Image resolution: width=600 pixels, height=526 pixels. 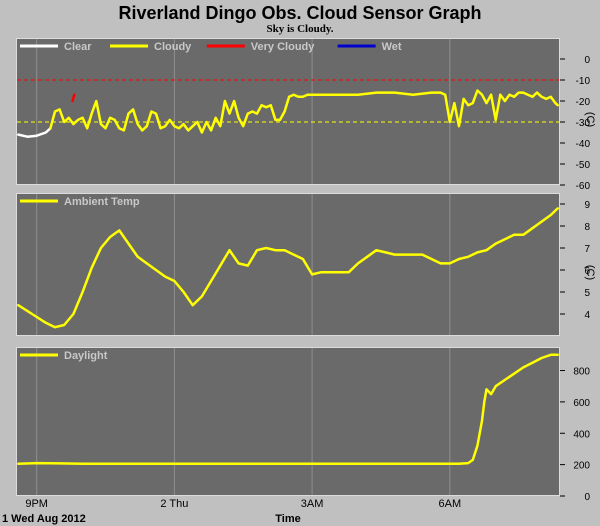 What do you see at coordinates (392, 47) in the screenshot?
I see `legend-label: Wet` at bounding box center [392, 47].